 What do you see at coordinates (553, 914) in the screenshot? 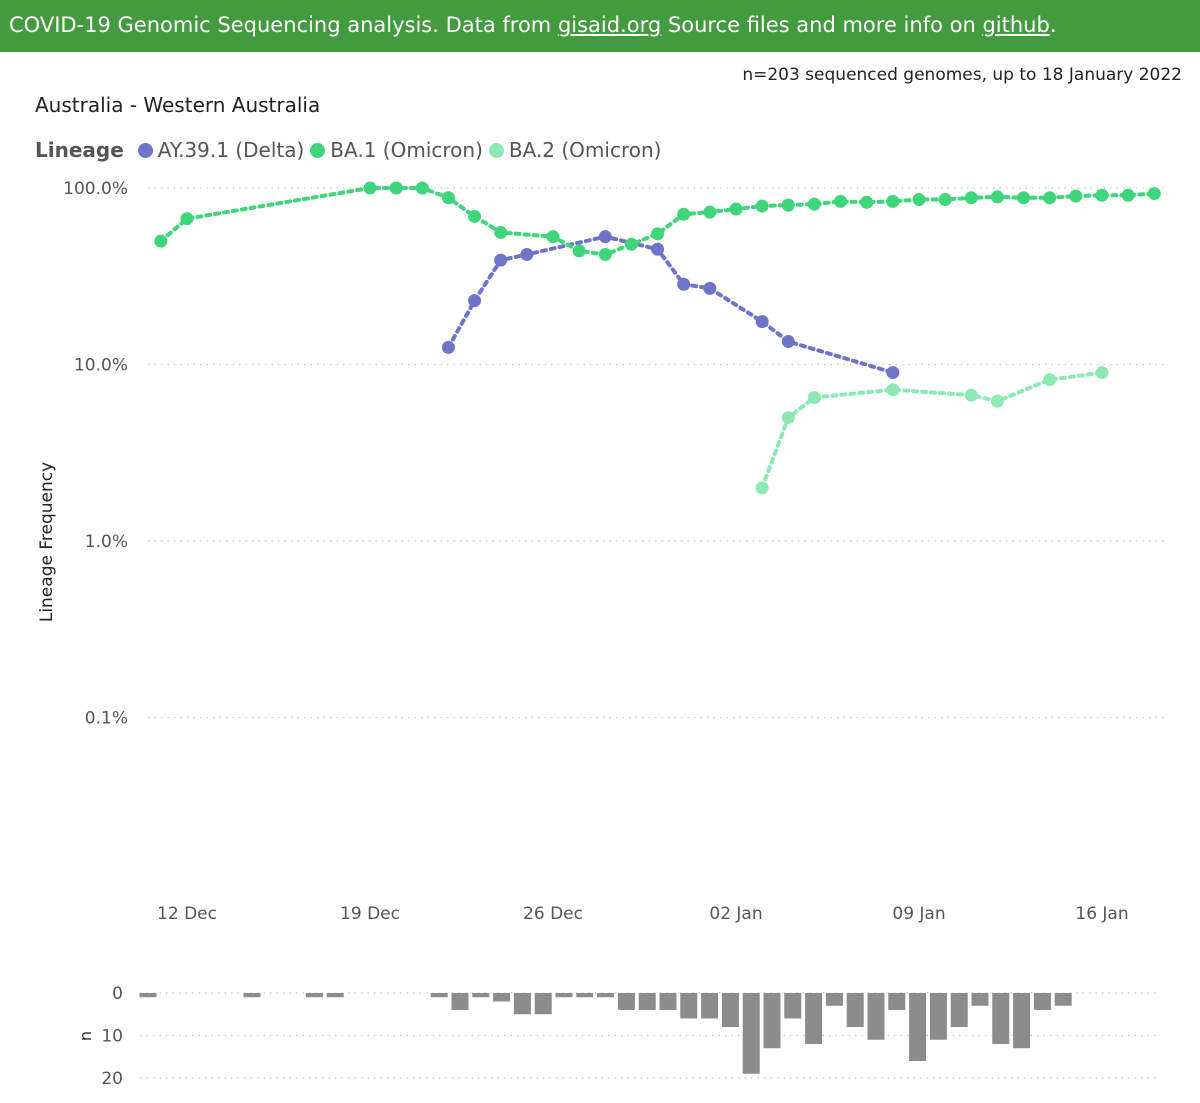
I see `x-tick-label: 26 Dec` at bounding box center [553, 914].